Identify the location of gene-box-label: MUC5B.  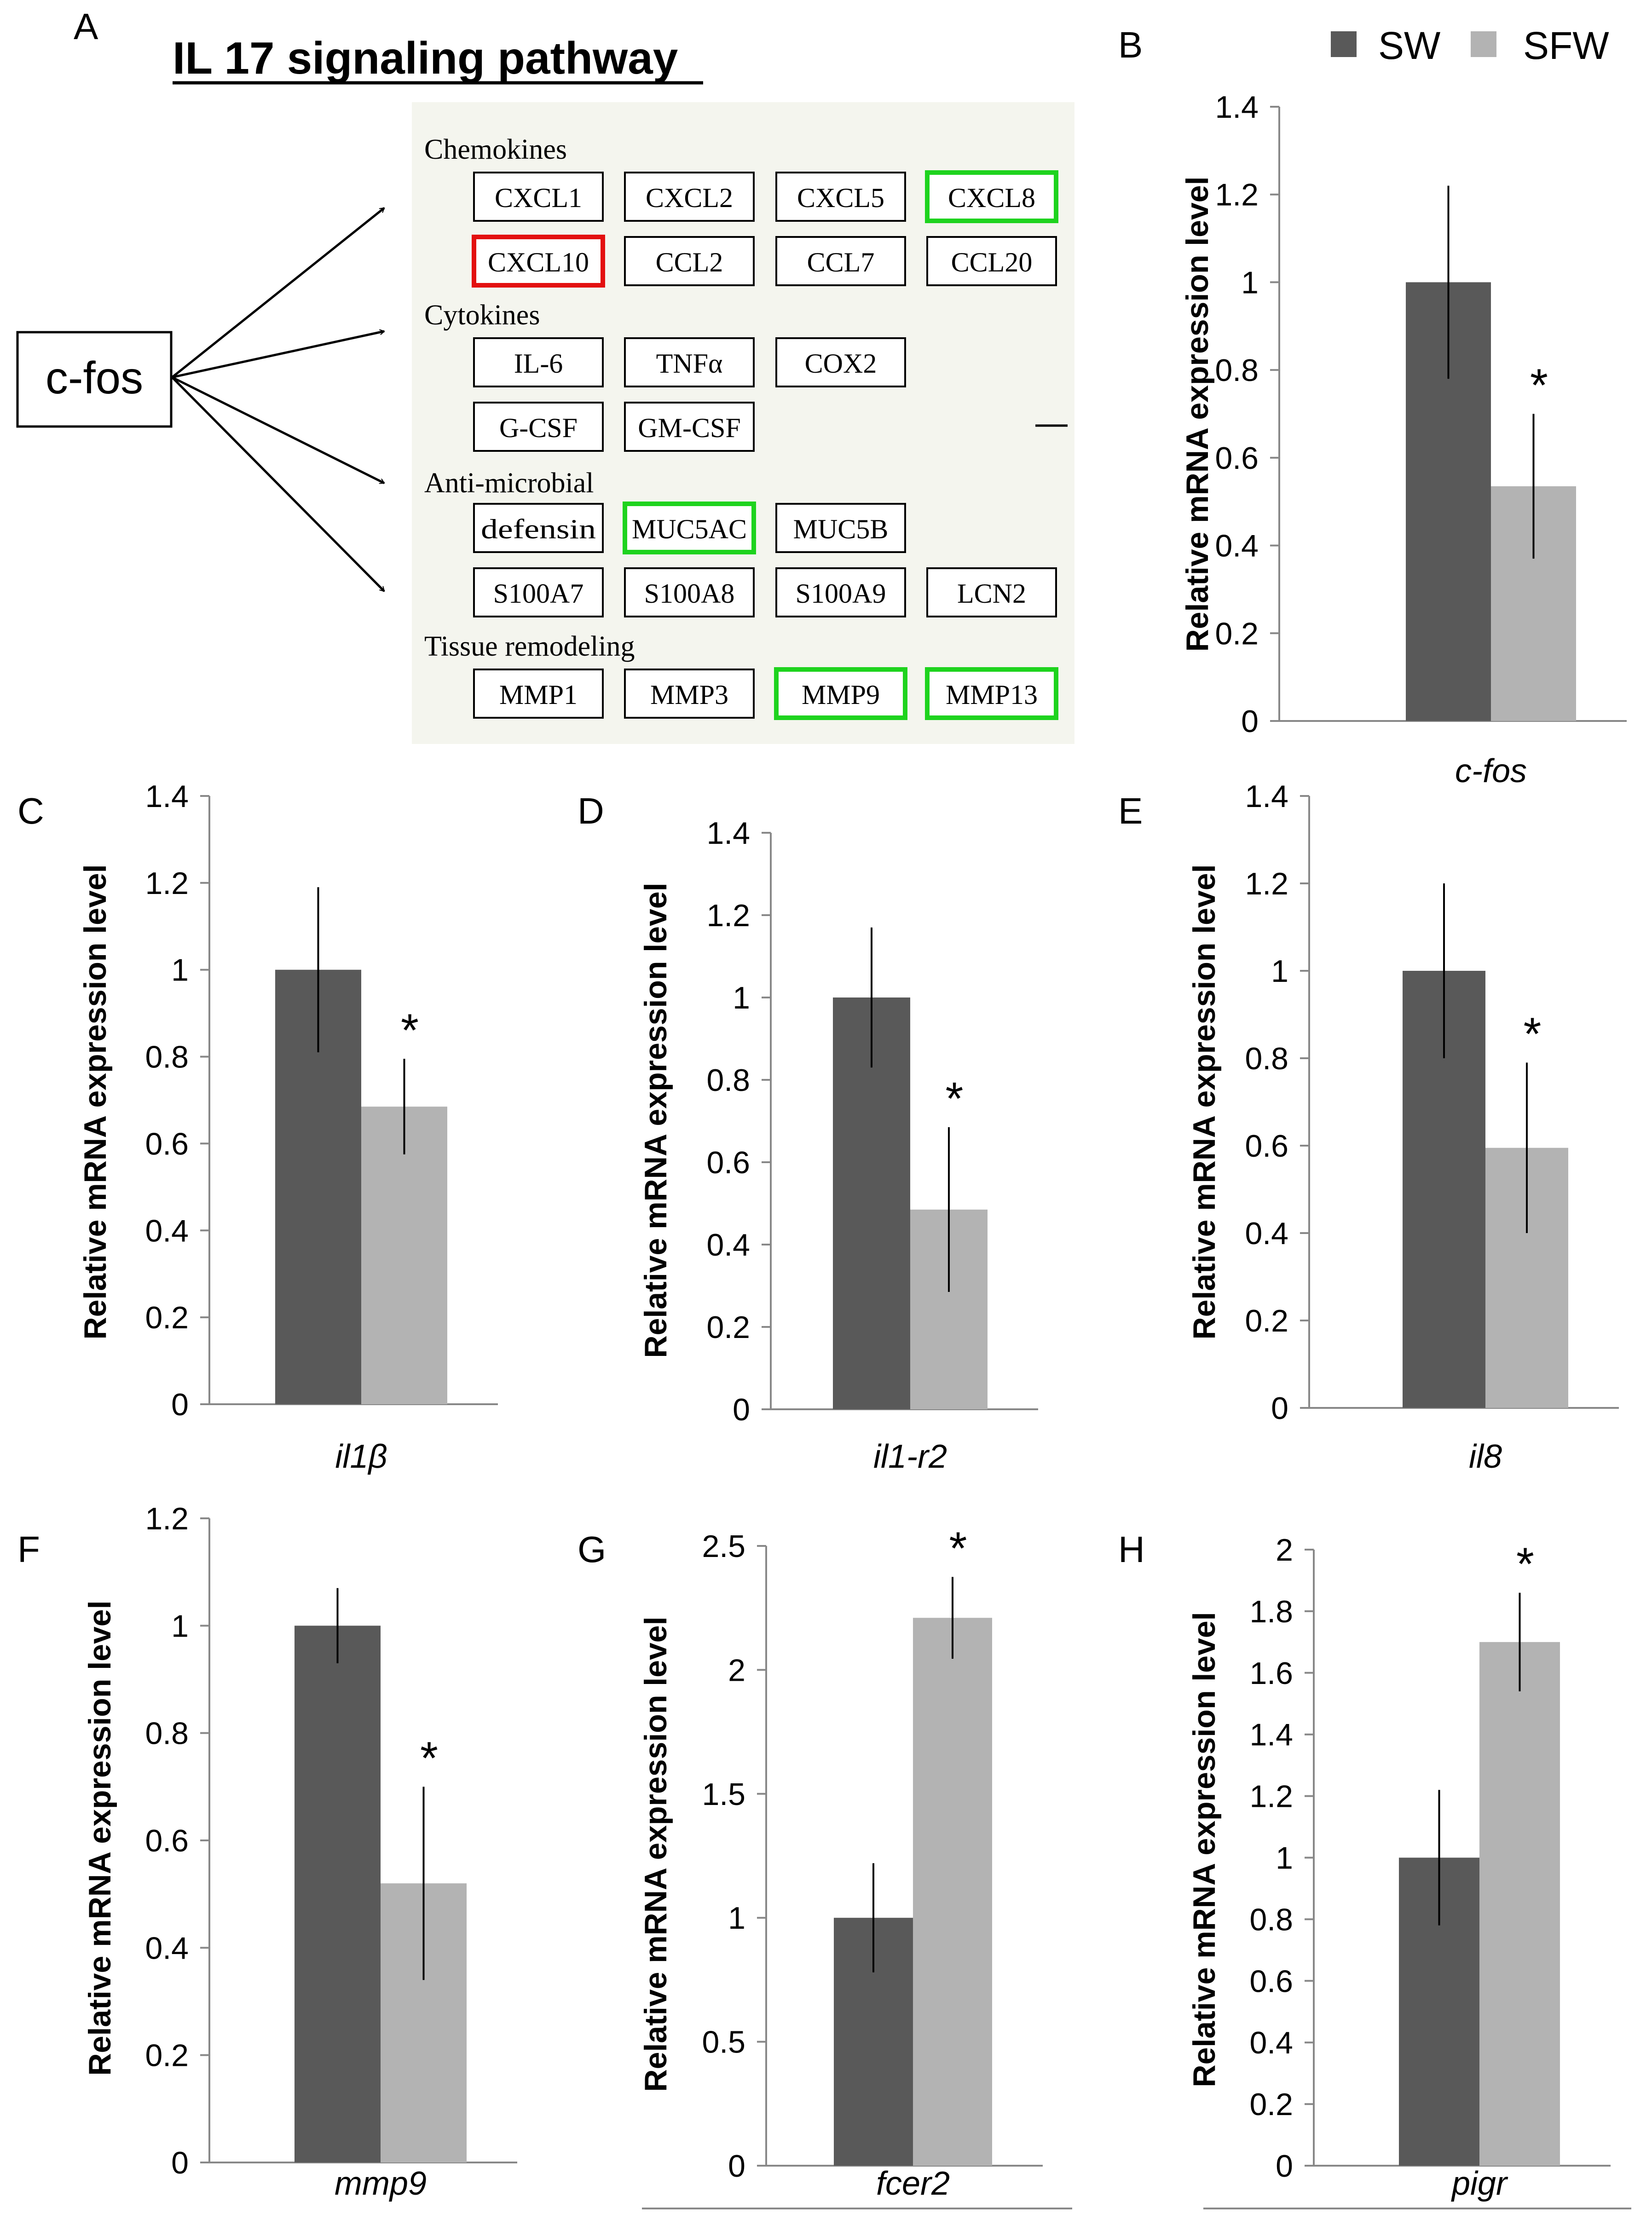
(841, 529).